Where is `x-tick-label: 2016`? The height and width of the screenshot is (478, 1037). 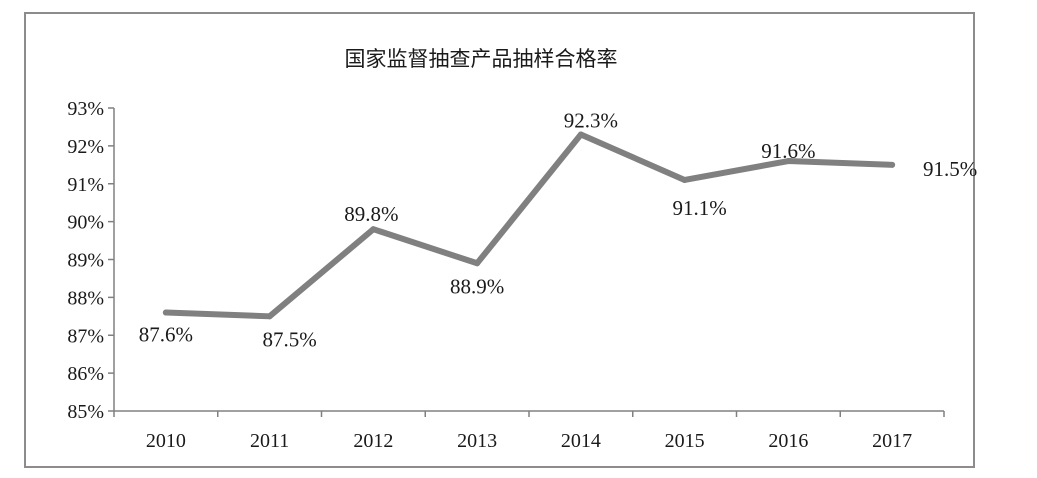
x-tick-label: 2016 is located at coordinates (788, 441).